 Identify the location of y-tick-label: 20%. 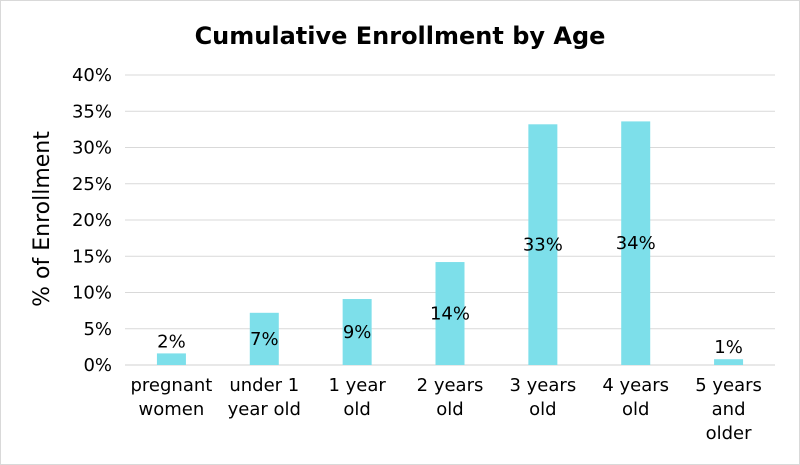
(92, 220).